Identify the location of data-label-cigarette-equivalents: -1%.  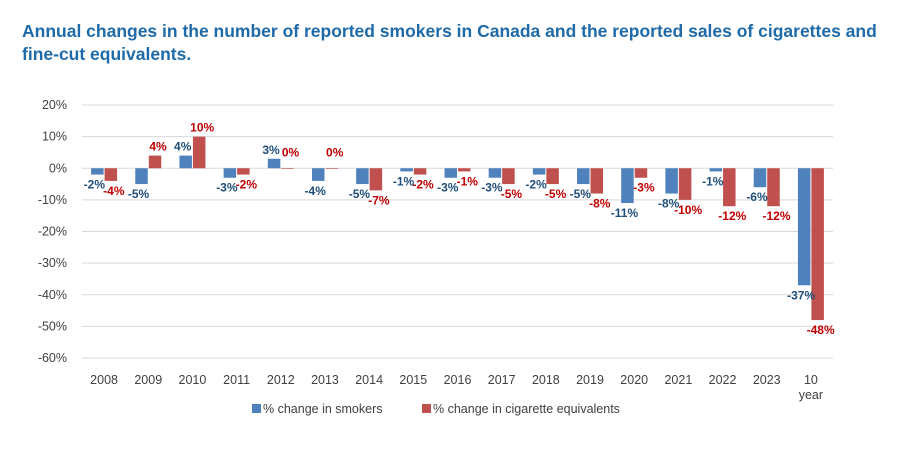
(468, 181).